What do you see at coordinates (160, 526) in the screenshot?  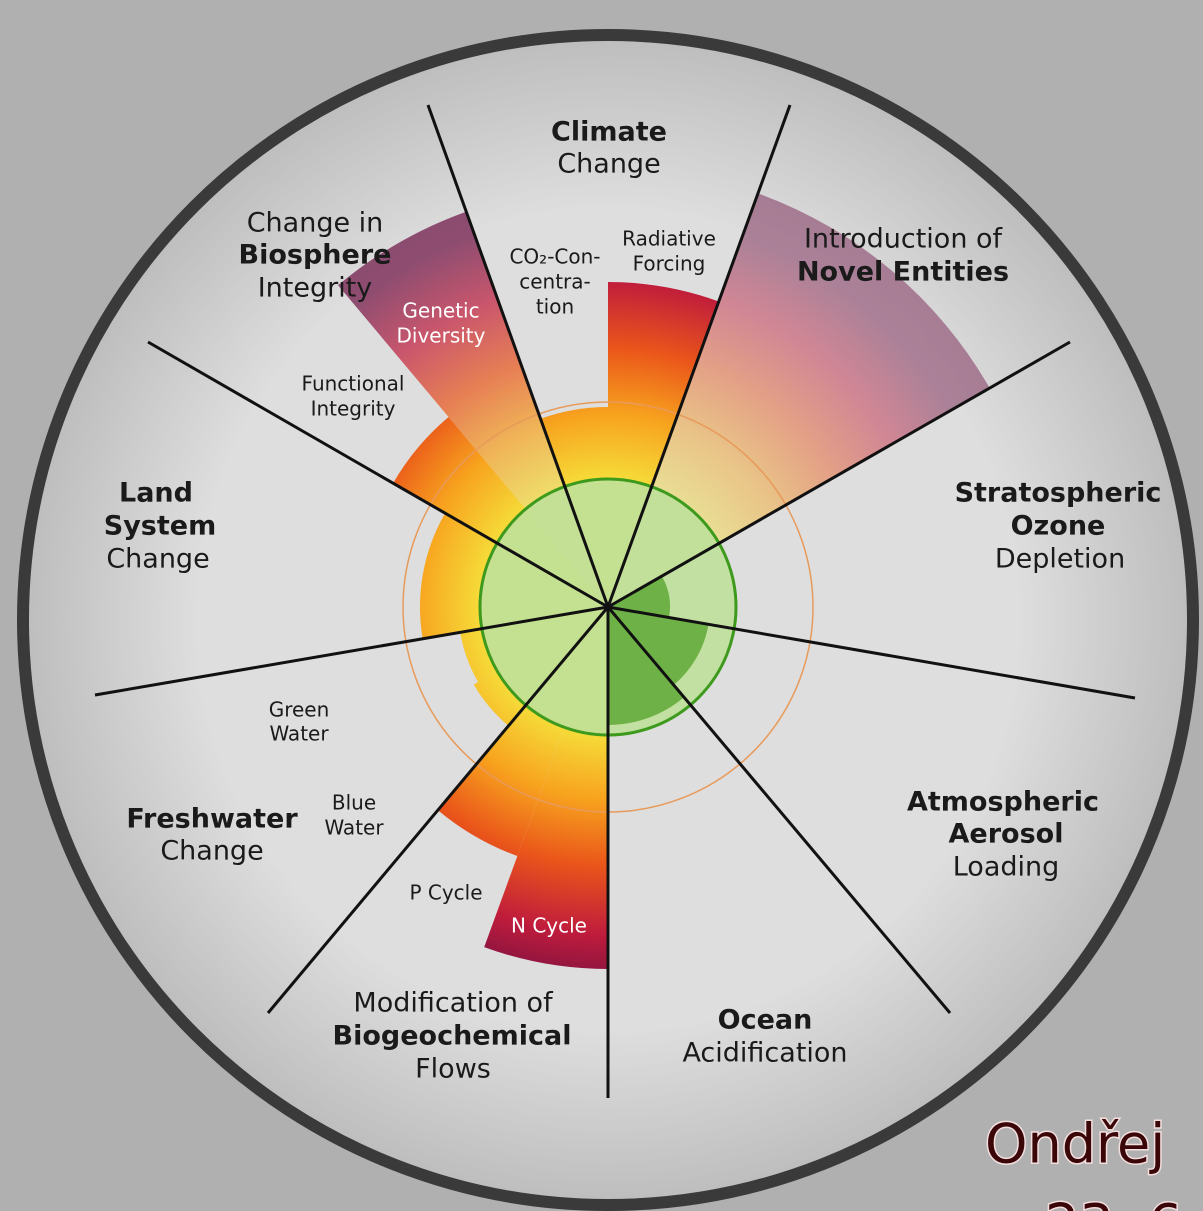 I see `label: System` at bounding box center [160, 526].